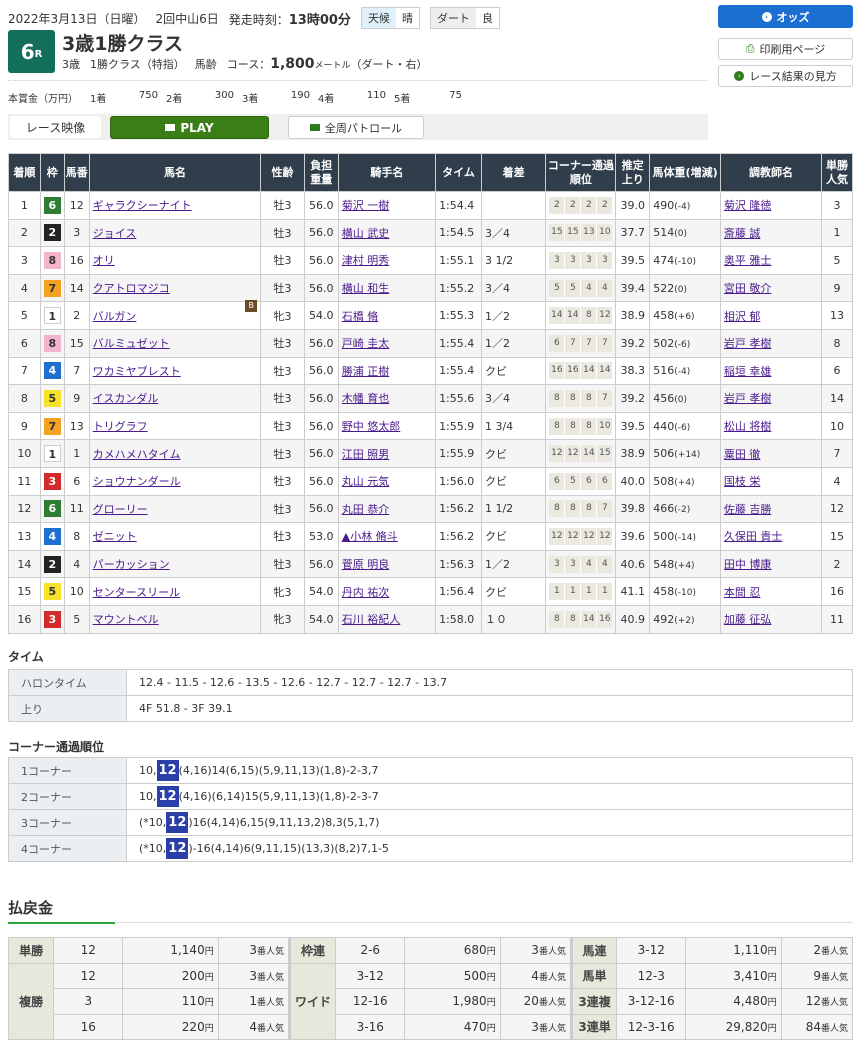 Image resolution: width=856 pixels, height=1042 pixels. What do you see at coordinates (131, 289) in the screenshot?
I see `horse-name-link: クアトロマジコ` at bounding box center [131, 289].